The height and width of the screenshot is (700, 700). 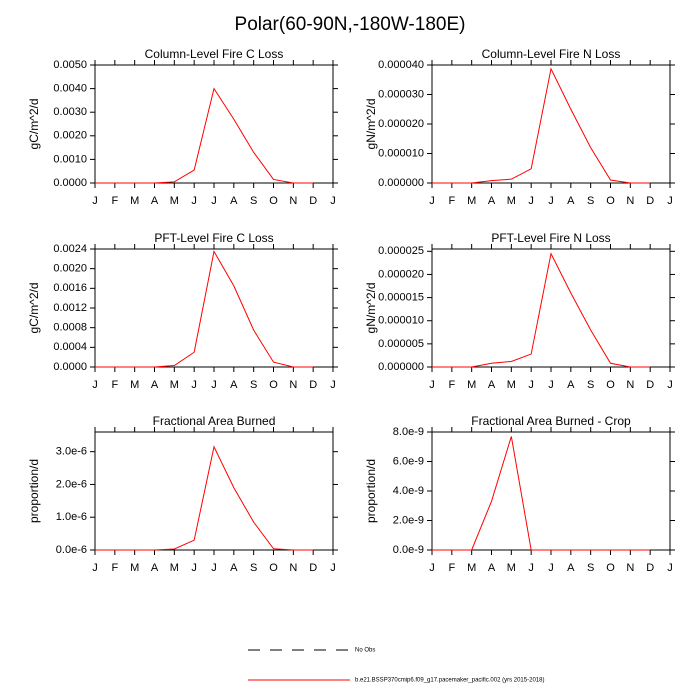 I want to click on y-tick-label: 0.000040, so click(x=401, y=65).